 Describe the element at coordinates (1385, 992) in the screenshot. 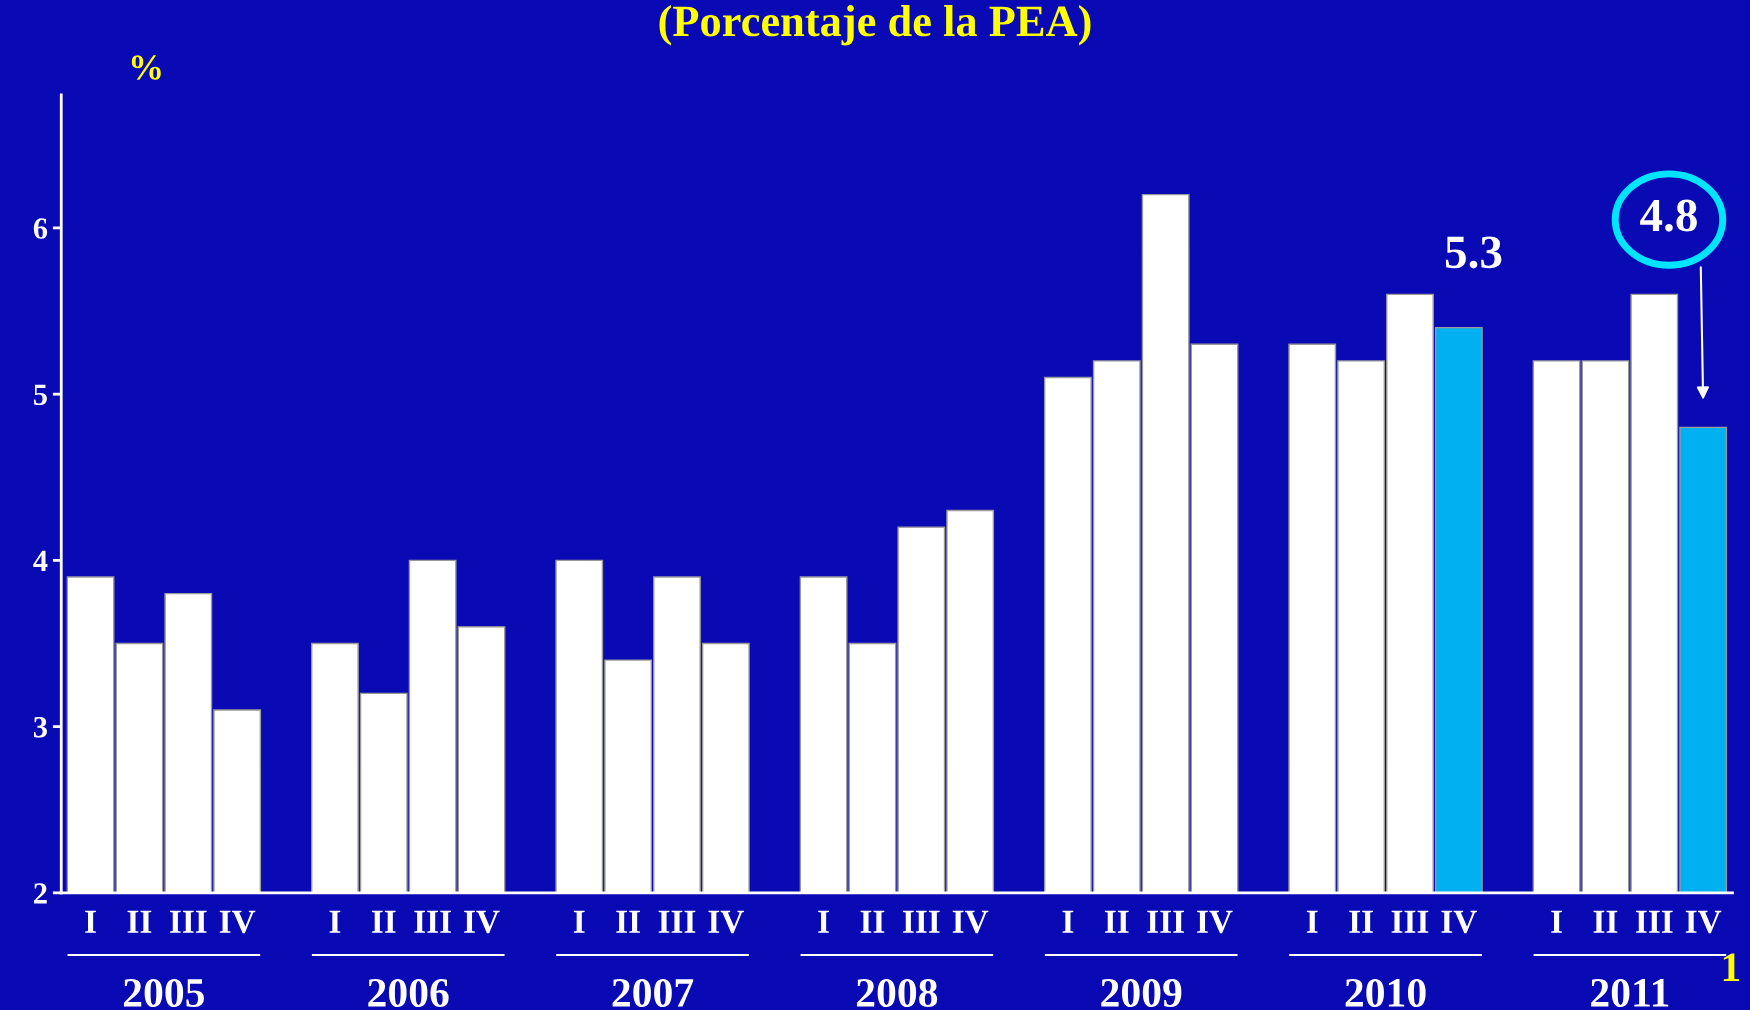

I see `text: 2010` at that location.